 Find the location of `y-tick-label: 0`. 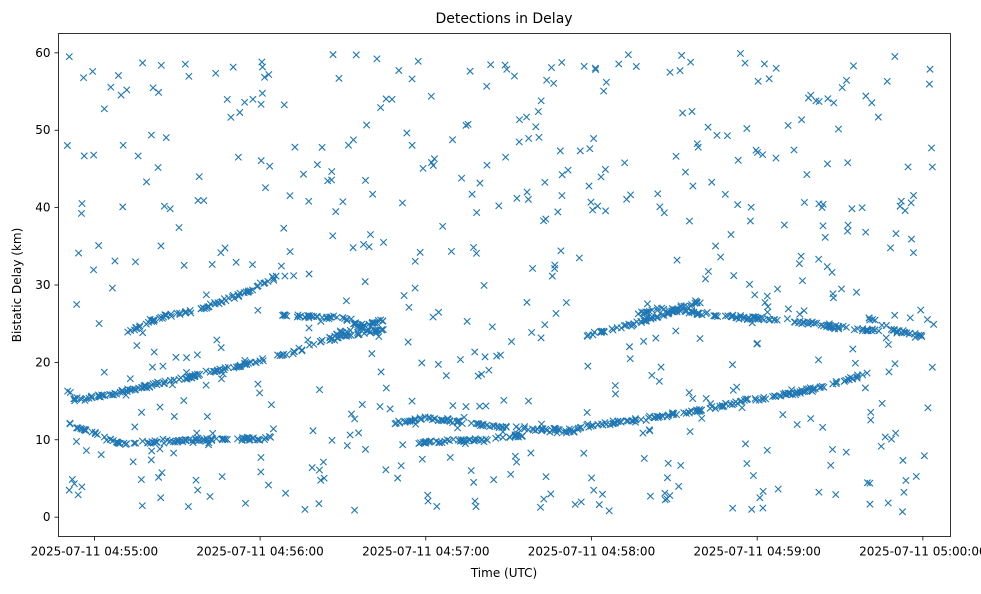

y-tick-label: 0 is located at coordinates (47, 517).